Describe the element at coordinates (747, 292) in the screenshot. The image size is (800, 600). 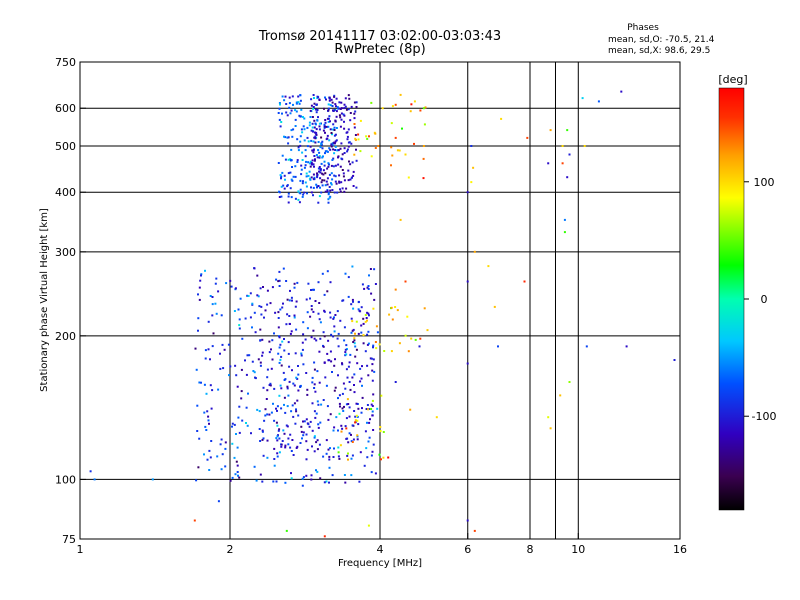
I see `phase-colorbar: [deg] 100 0 -100` at that location.